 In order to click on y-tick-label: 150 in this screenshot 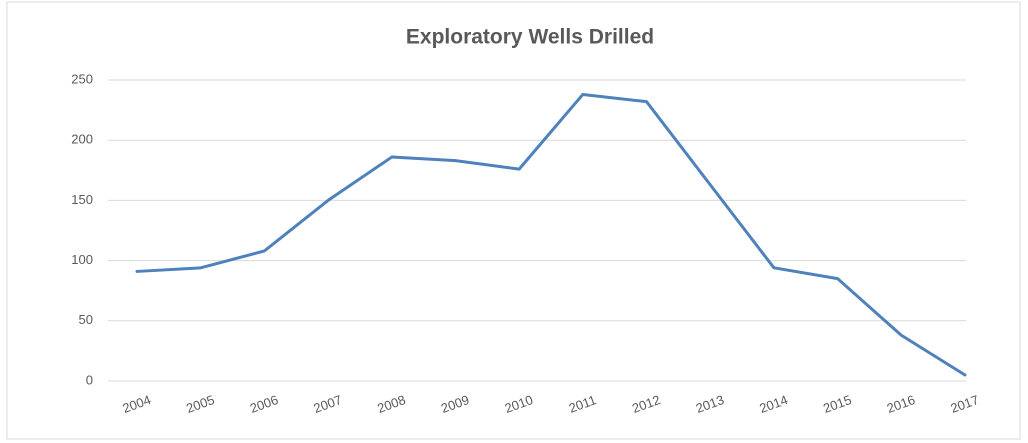, I will do `click(82, 199)`.